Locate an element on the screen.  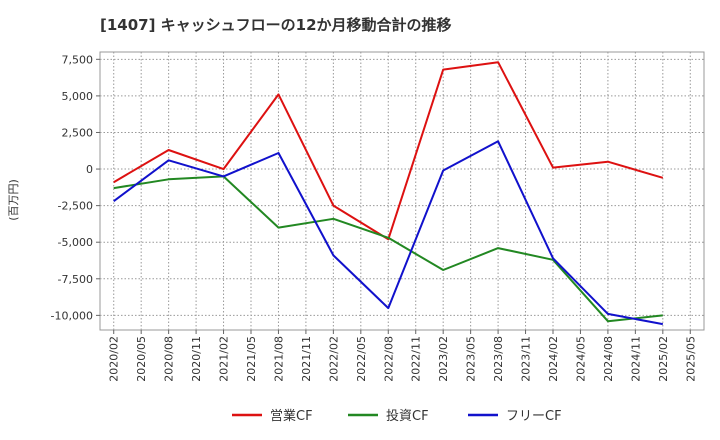
x-tick-label: 2022/05 is located at coordinates (361, 359).